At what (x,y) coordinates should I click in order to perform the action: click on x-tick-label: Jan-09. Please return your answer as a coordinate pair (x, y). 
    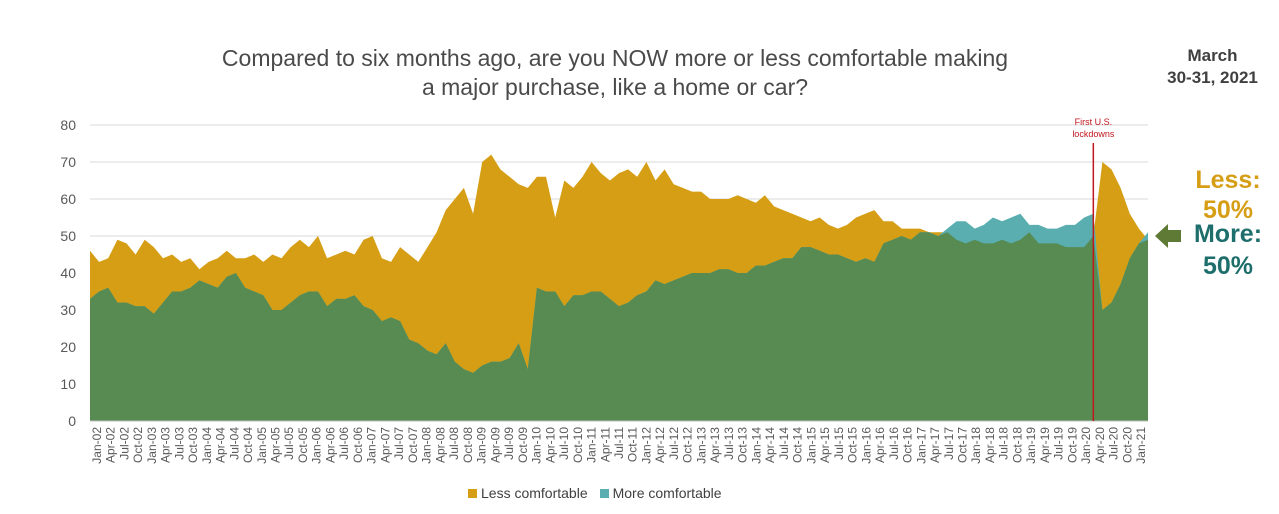
    Looking at the image, I should click on (482, 445).